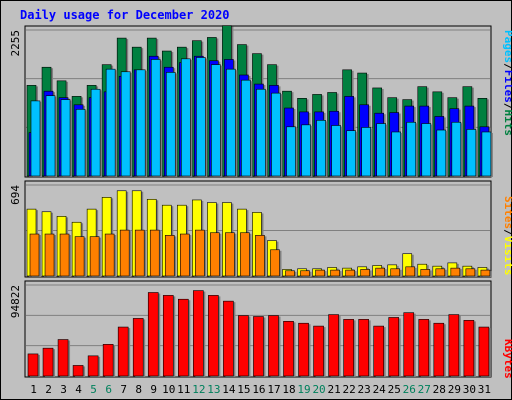  What do you see at coordinates (454, 389) in the screenshot?
I see `x-tick-label: 29` at bounding box center [454, 389].